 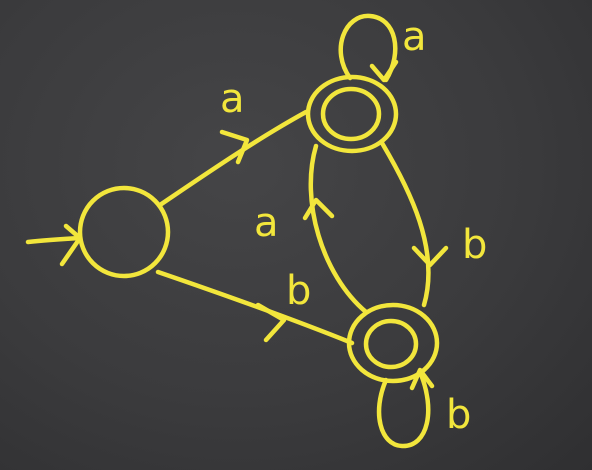 What do you see at coordinates (474, 245) in the screenshot?
I see `label-top-to-bottom: b` at bounding box center [474, 245].